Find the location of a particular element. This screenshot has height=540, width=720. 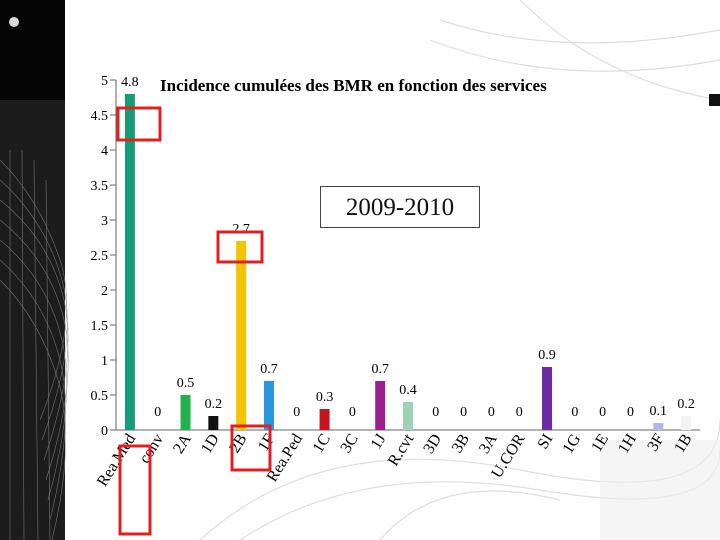

x-tick-label: 3C is located at coordinates (349, 443).